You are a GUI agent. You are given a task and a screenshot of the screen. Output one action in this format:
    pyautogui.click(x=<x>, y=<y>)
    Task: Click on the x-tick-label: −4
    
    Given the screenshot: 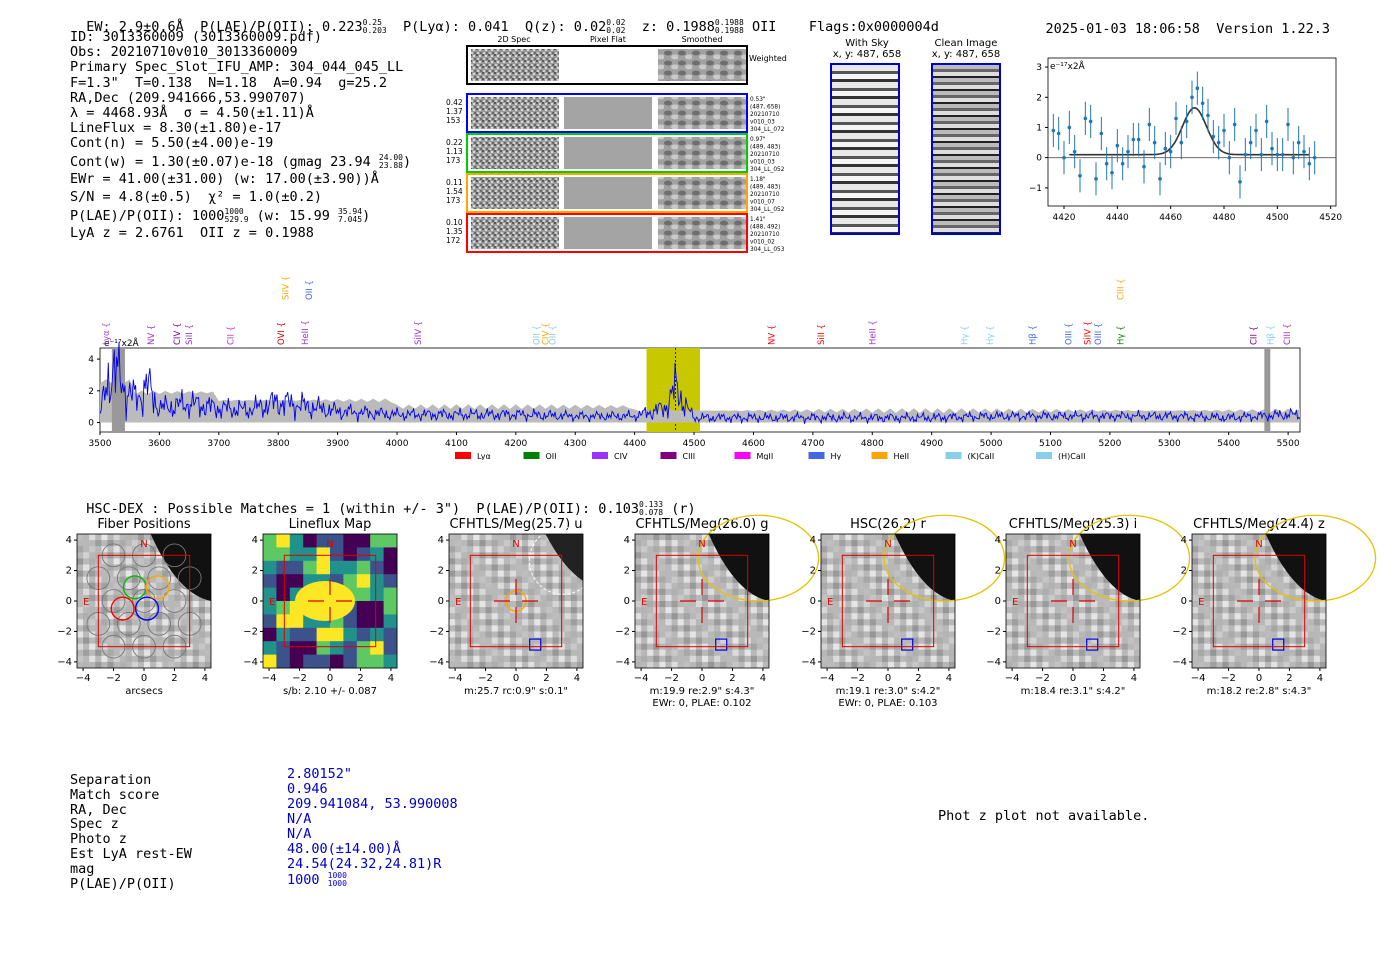 What is the action you would take?
    pyautogui.click(x=455, y=678)
    